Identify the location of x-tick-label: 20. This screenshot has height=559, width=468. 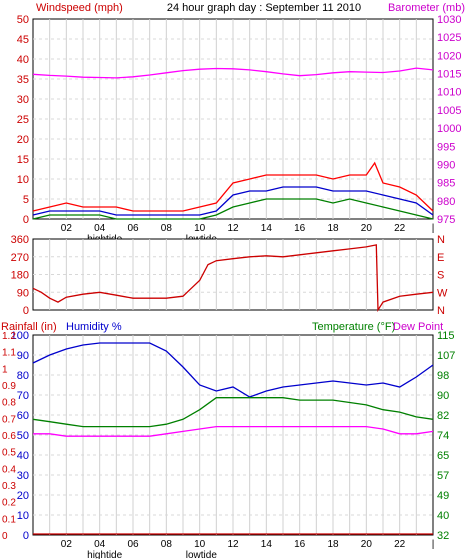
(367, 544).